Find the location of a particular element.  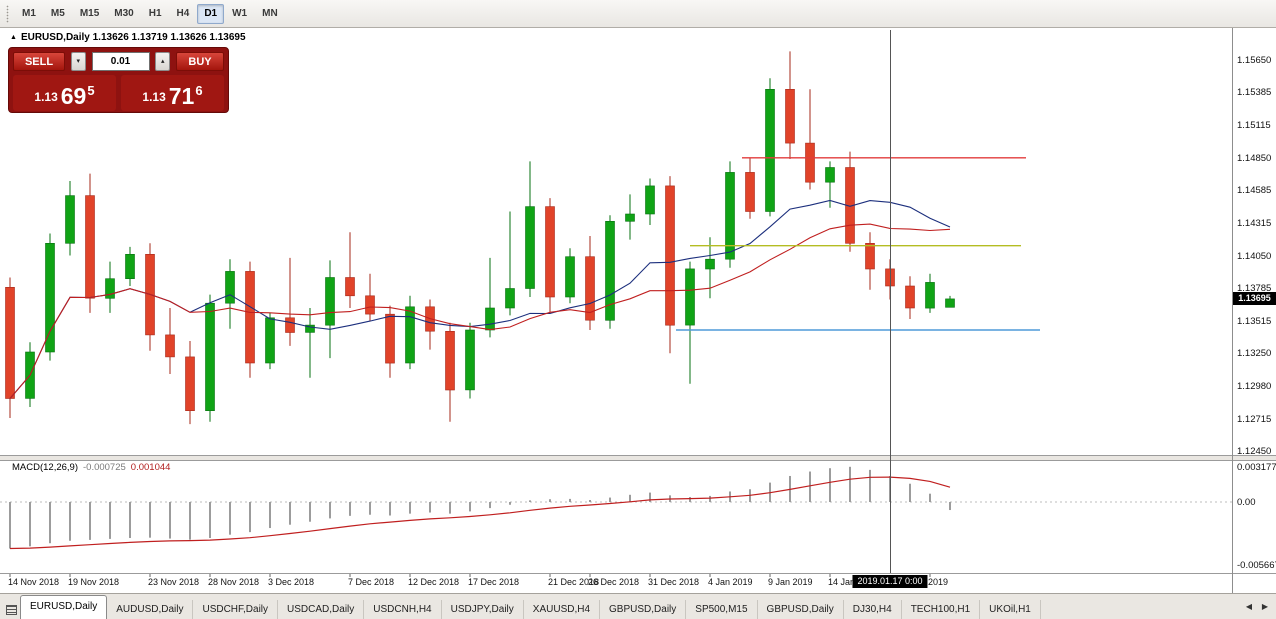

tab-scroll-right-button: ▶ is located at coordinates (1265, 606).